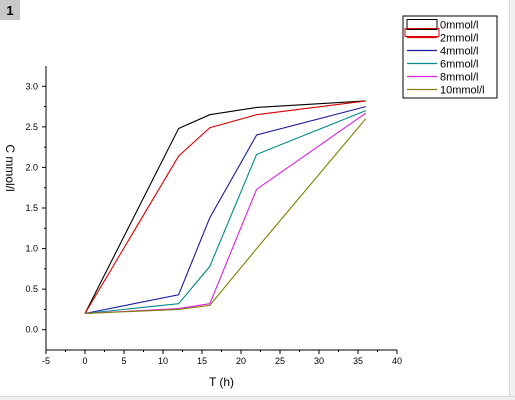 The width and height of the screenshot is (515, 400). I want to click on y-tick-label: 1.5, so click(31, 208).